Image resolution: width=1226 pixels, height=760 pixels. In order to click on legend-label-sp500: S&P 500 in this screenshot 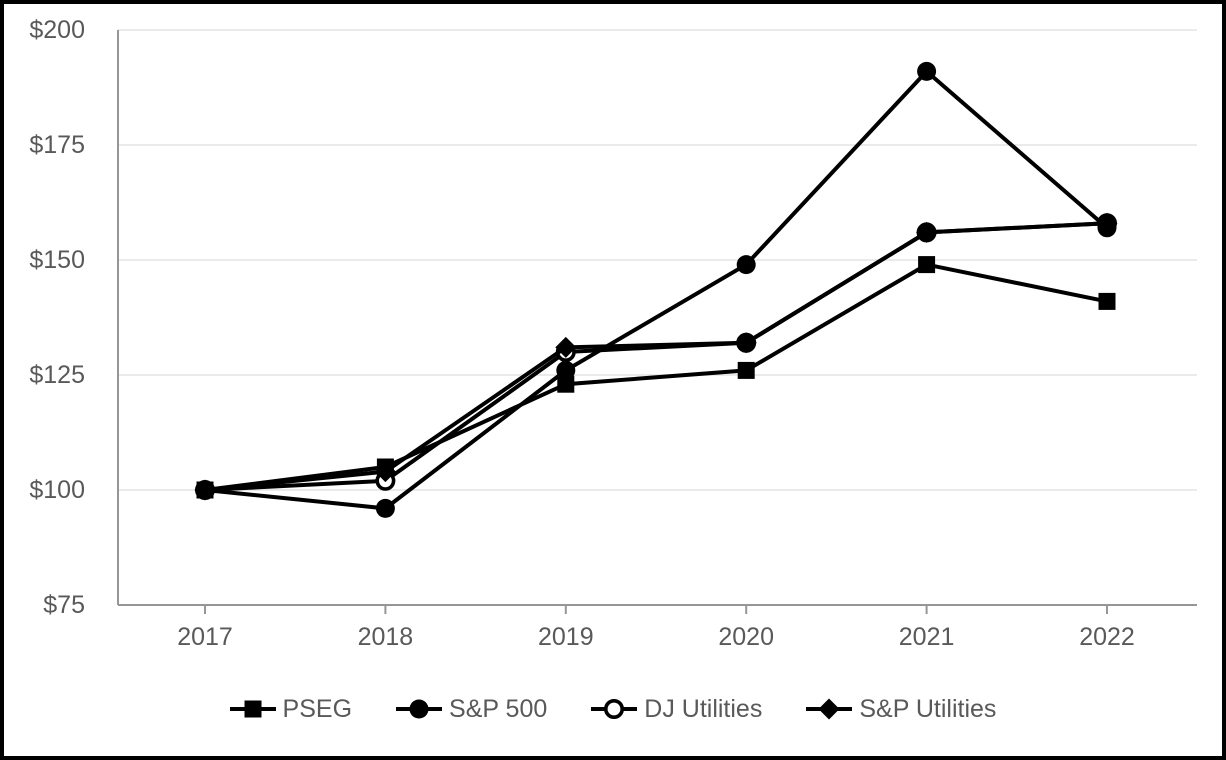, I will do `click(498, 708)`.